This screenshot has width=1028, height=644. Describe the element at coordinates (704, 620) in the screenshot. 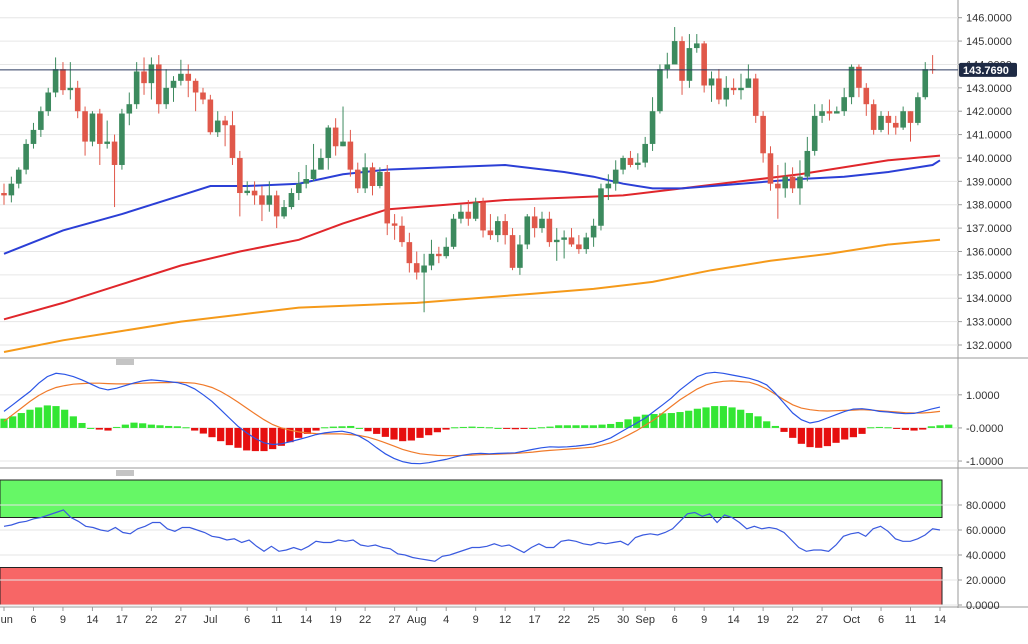

I see `time-tick-label: 9` at that location.